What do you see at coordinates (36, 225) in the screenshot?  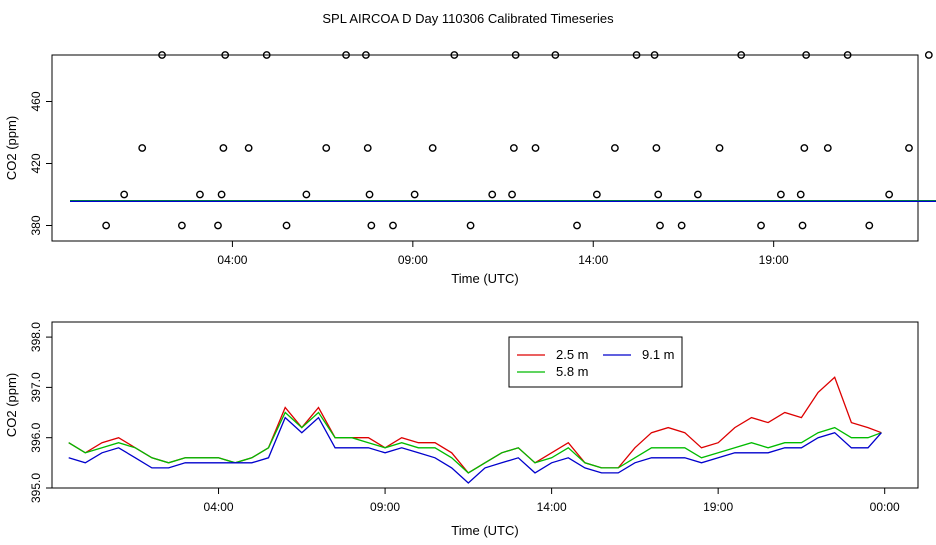 I see `y-tick-label: 380` at bounding box center [36, 225].